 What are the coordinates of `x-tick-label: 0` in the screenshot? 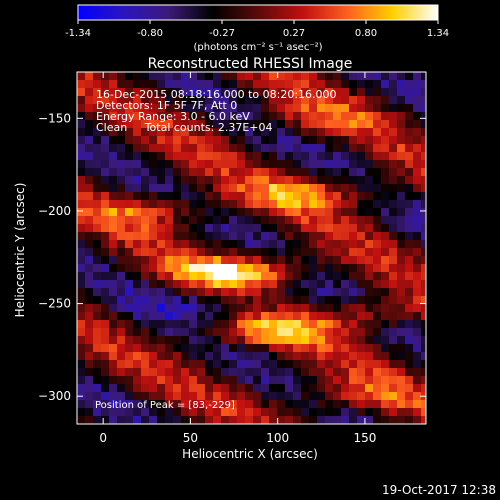 It's located at (103, 438).